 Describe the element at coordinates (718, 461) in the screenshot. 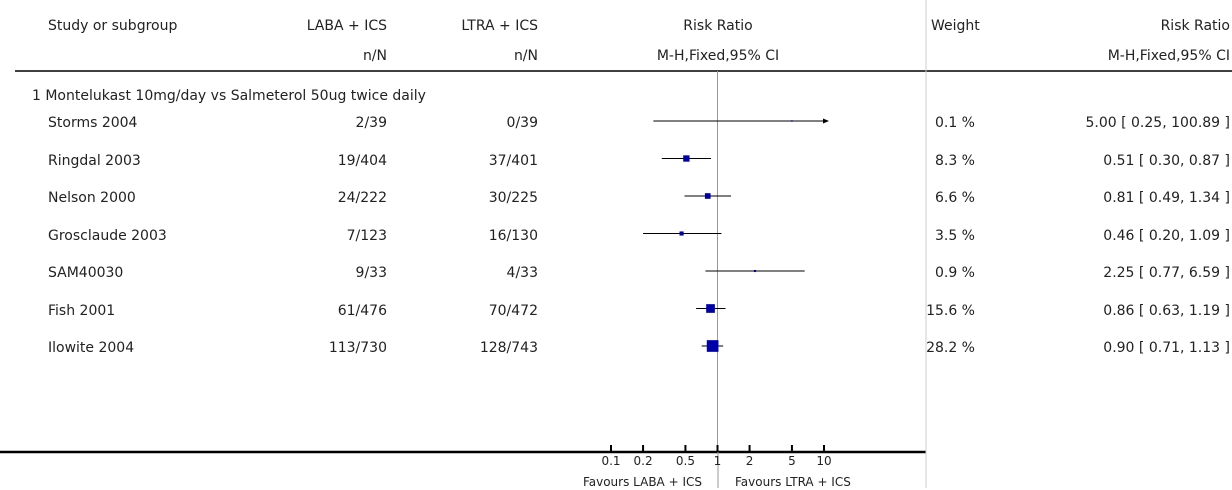

I see `axis-tick-label: 1` at that location.